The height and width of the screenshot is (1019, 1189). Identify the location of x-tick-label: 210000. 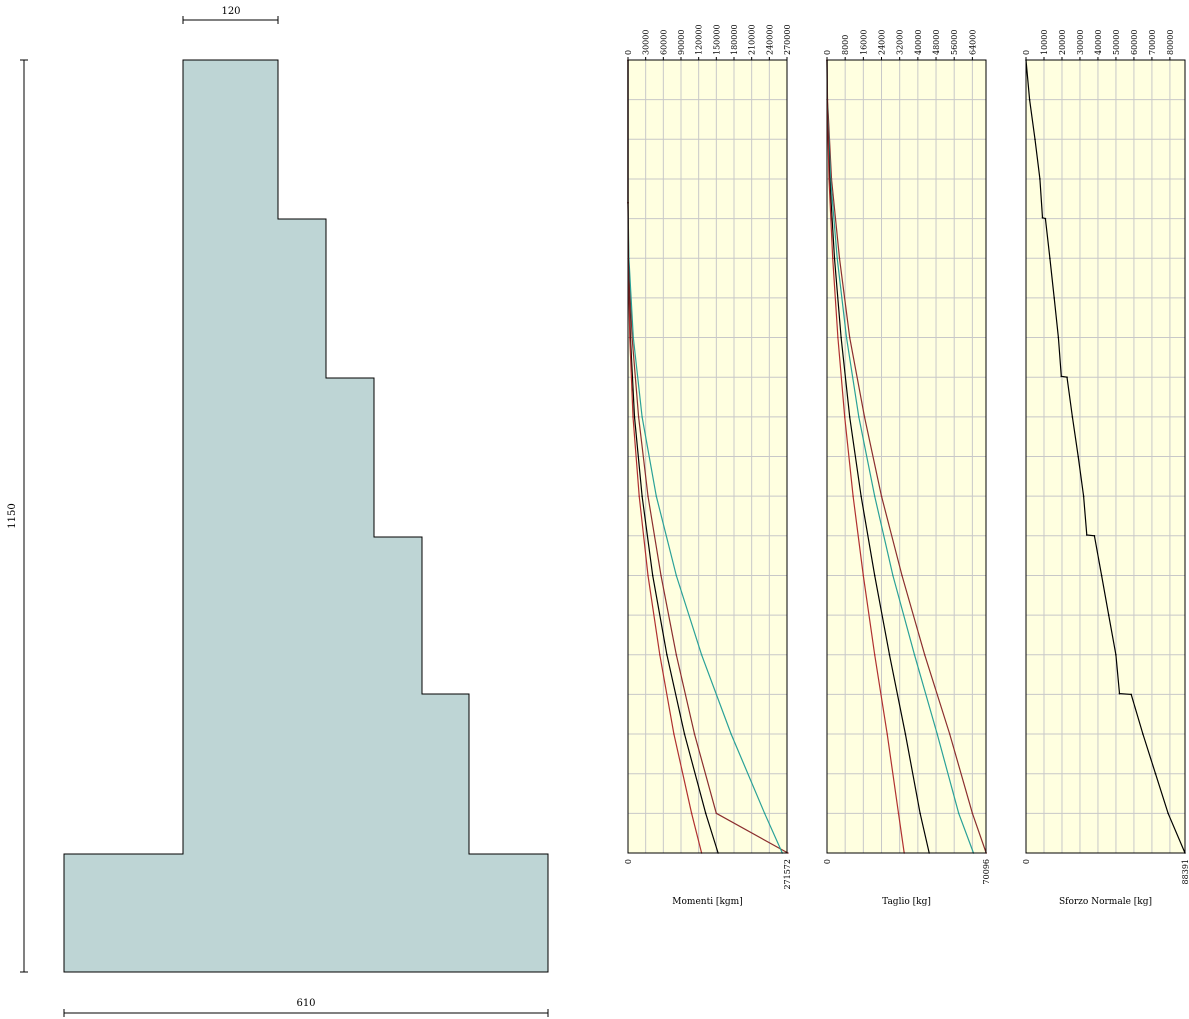
(752, 39).